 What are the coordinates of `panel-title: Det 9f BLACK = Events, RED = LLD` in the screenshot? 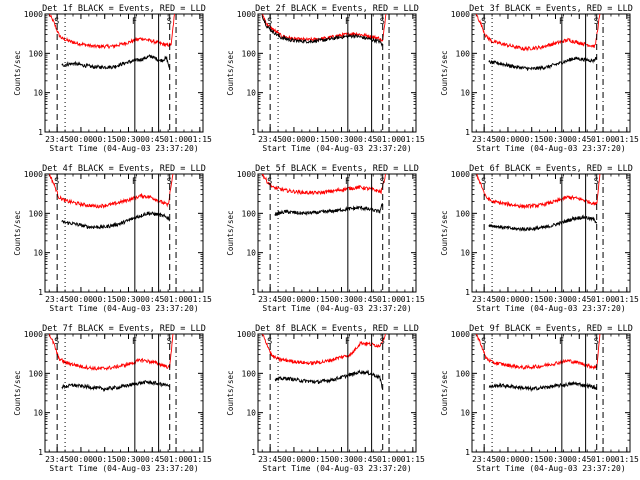 It's located at (551, 329).